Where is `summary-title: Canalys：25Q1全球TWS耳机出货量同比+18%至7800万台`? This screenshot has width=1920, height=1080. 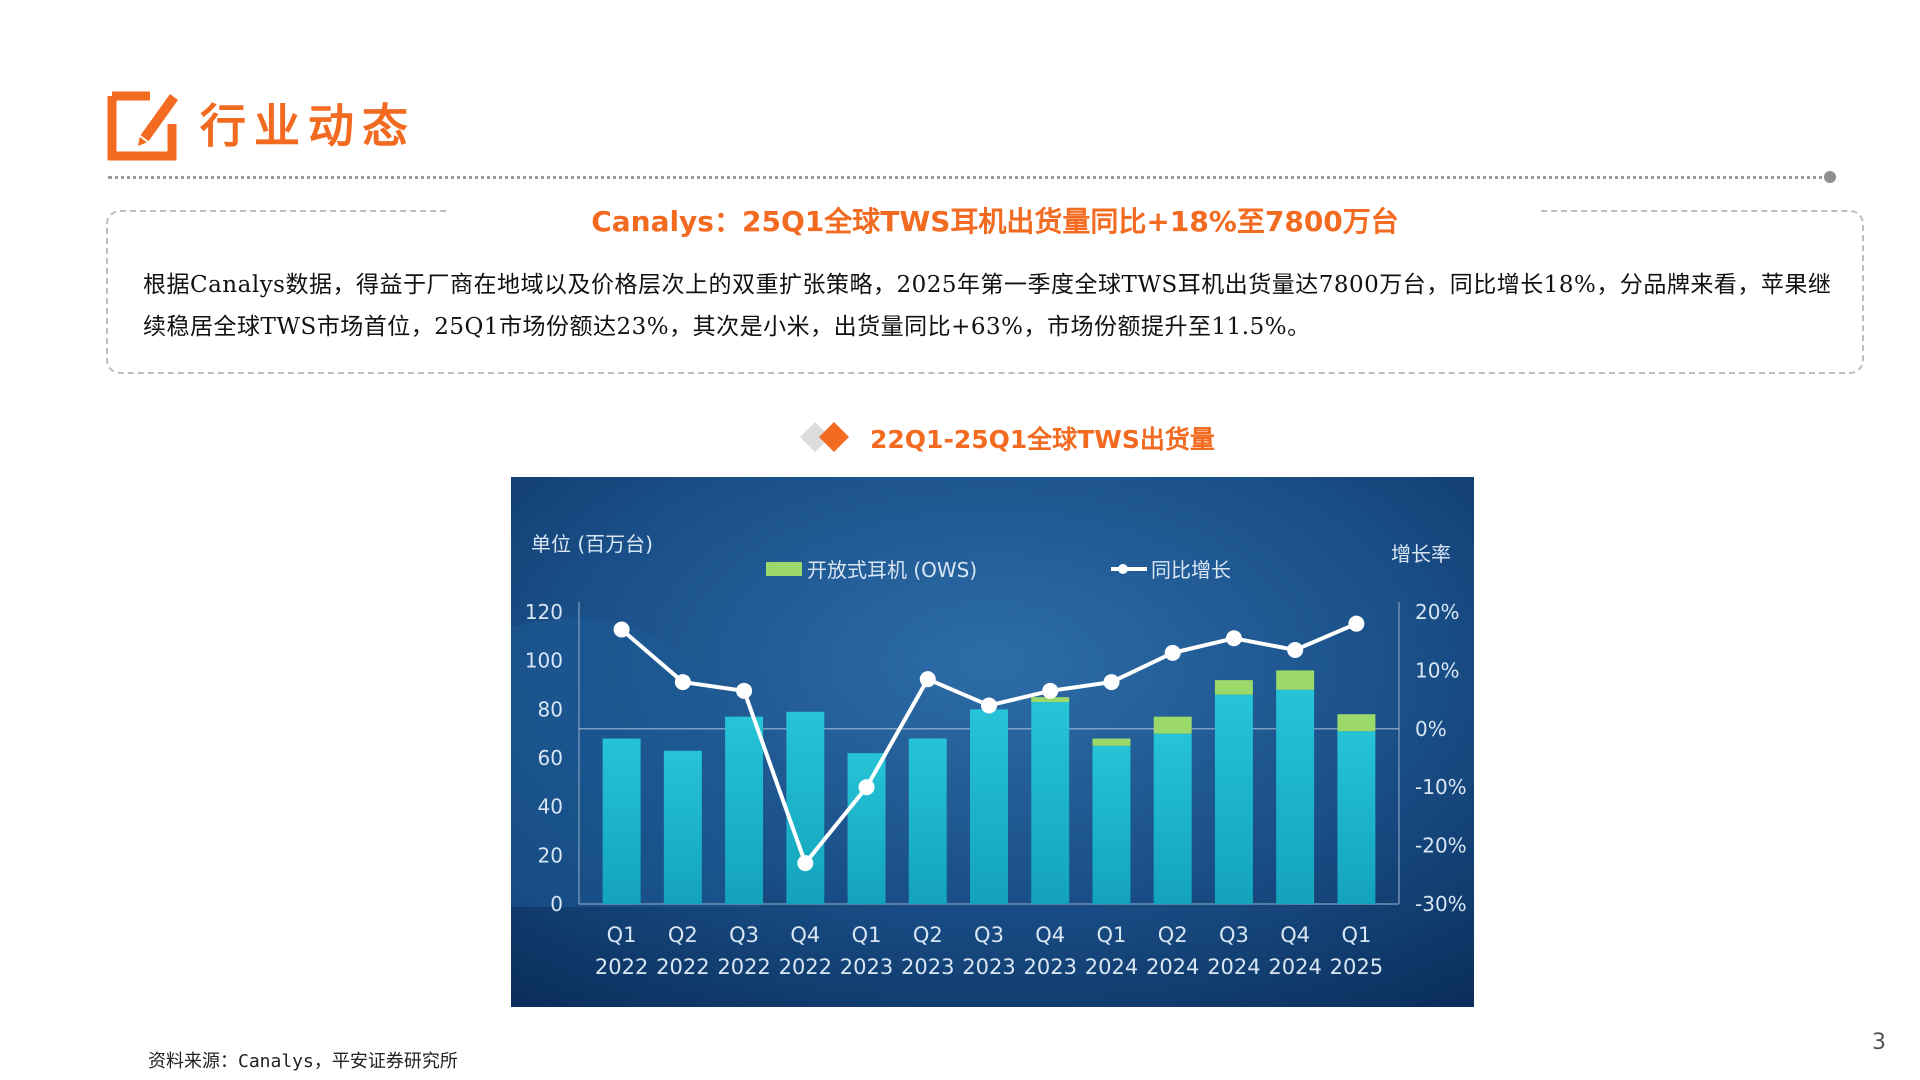 summary-title: Canalys：25Q1全球TWS耳机出货量同比+18%至7800万台 is located at coordinates (995, 221).